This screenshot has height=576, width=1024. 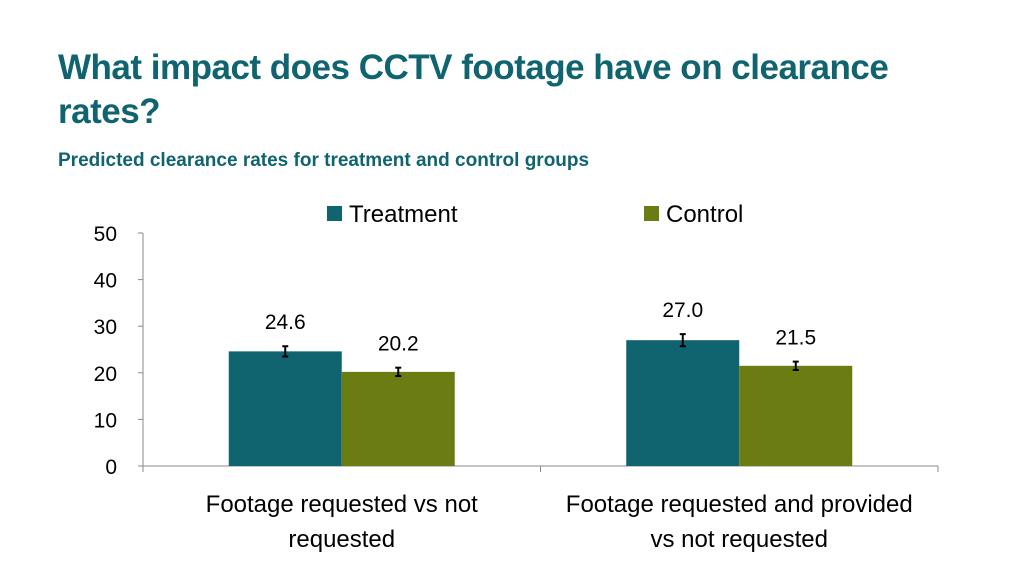 I want to click on y-tick-label: 50, so click(x=105, y=234).